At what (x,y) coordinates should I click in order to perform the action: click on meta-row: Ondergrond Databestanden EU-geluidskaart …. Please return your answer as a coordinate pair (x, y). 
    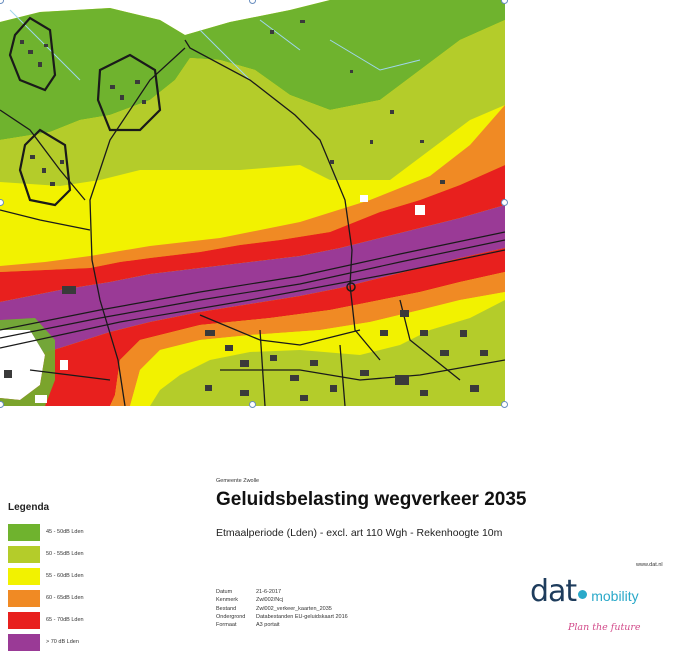
    Looking at the image, I should click on (282, 617).